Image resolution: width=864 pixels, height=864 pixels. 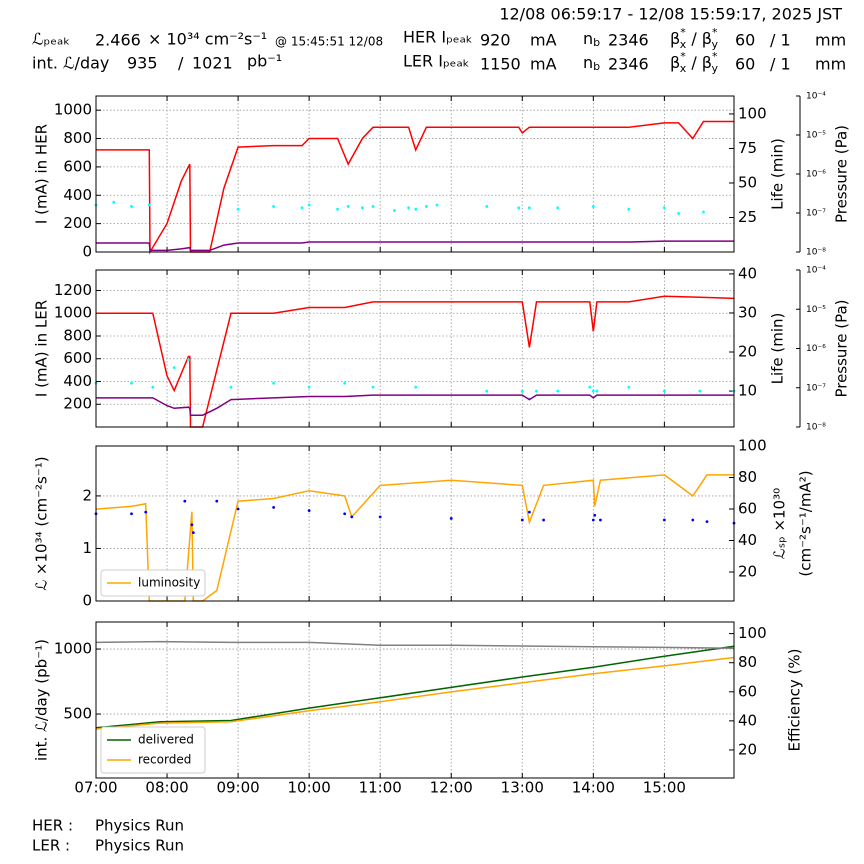 What do you see at coordinates (628, 40) in the screenshot?
I see `her-nb-value: 2346` at bounding box center [628, 40].